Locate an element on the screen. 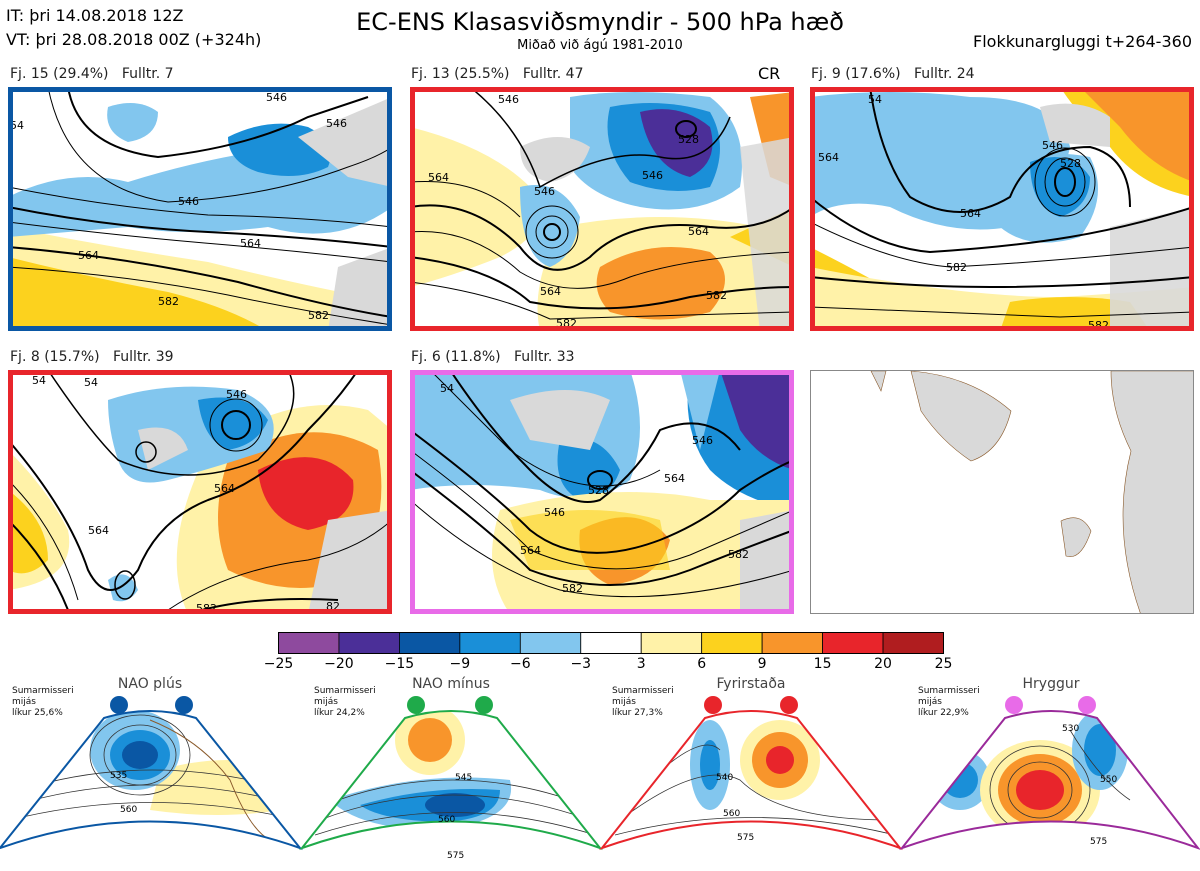 Image resolution: width=1200 pixels, height=871 pixels. blocking-contour-1: 540 is located at coordinates (724, 778).